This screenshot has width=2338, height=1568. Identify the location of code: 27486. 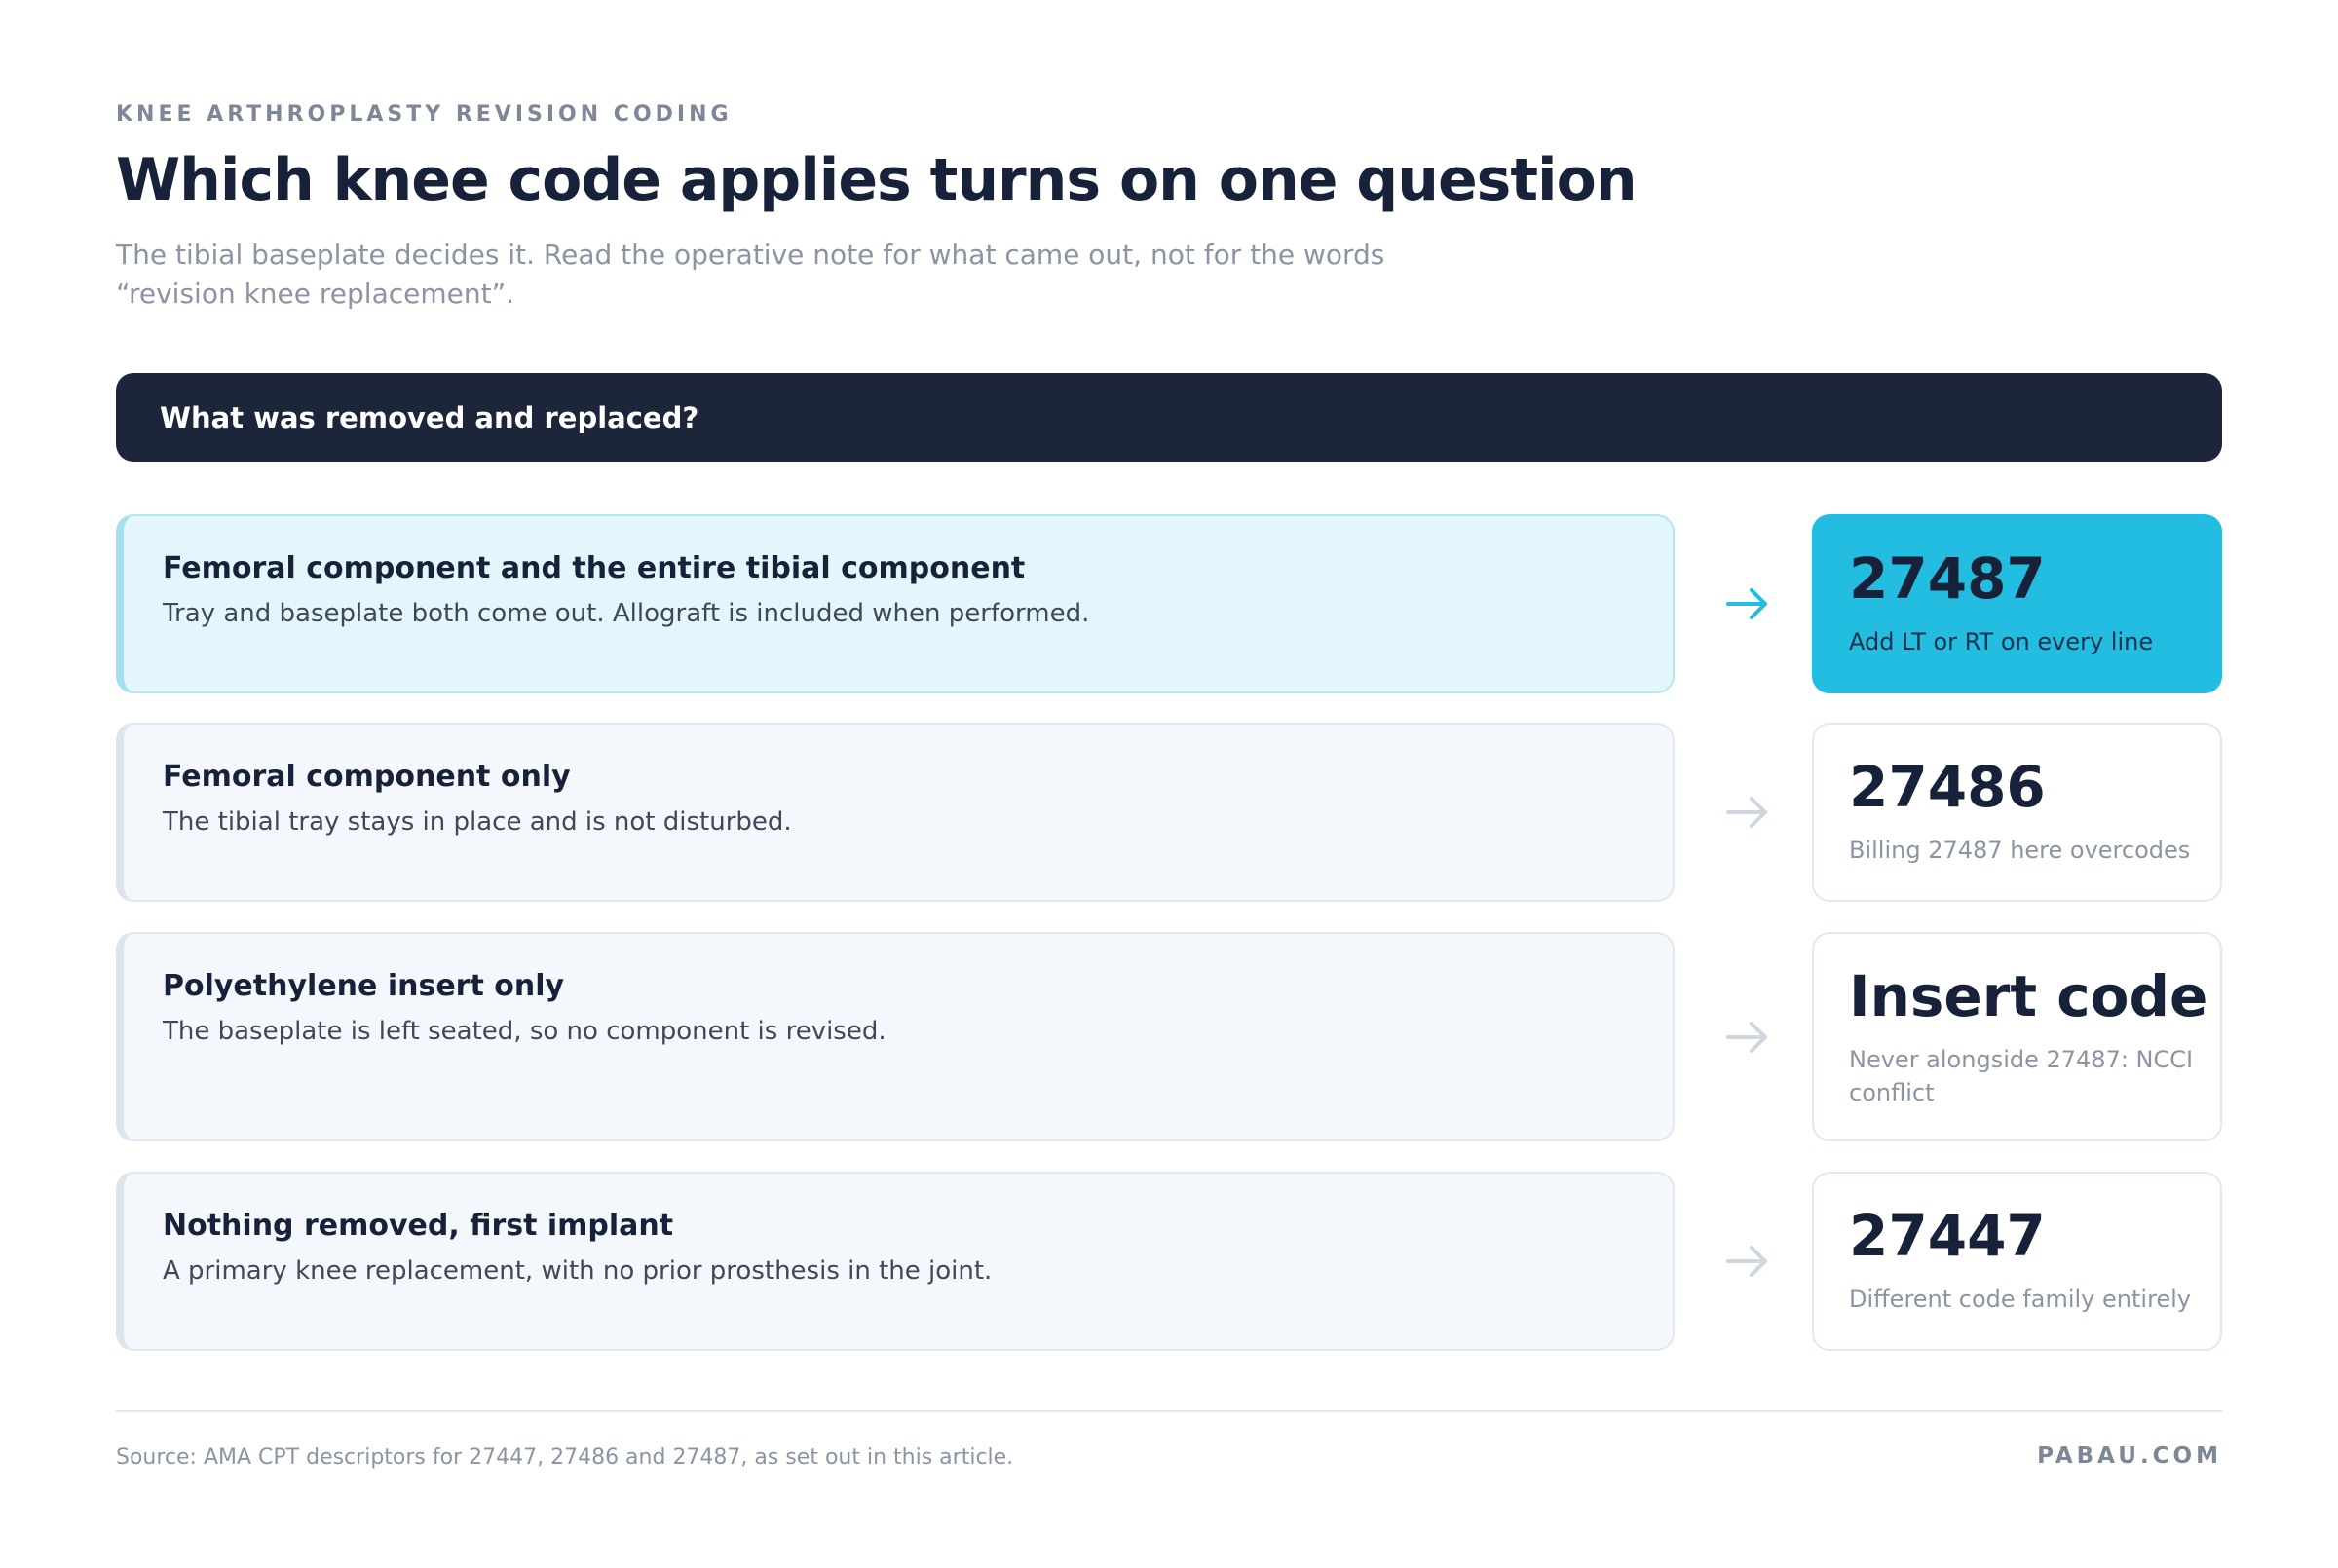
(1947, 787).